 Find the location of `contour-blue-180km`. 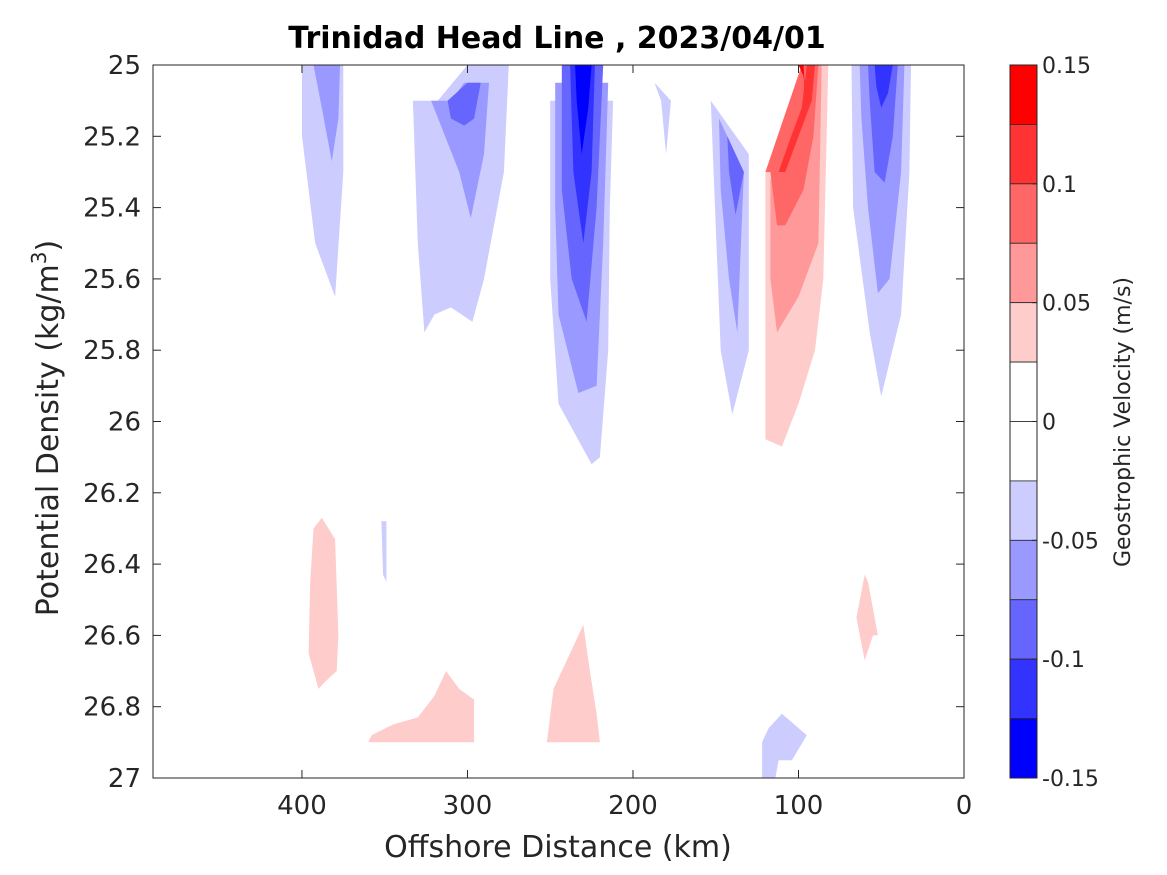

contour-blue-180km is located at coordinates (662, 118).